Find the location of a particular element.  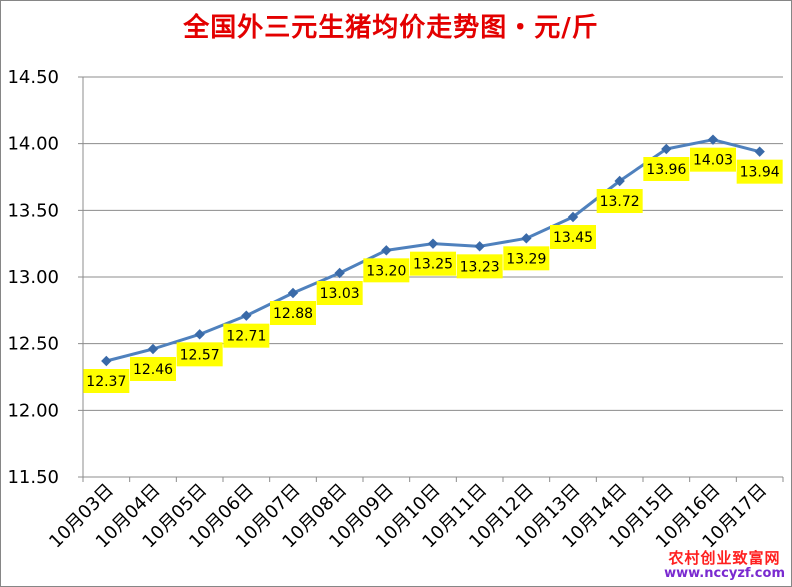

data-label: 12.88 is located at coordinates (293, 314).